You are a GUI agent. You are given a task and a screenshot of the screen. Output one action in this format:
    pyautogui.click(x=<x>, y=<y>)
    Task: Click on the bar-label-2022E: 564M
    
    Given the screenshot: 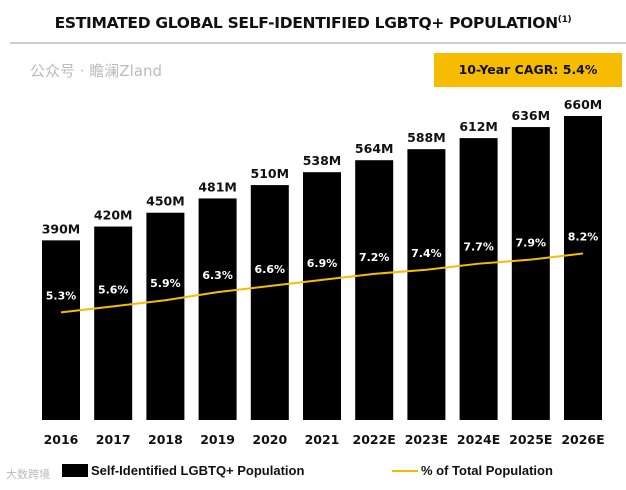 What is the action you would take?
    pyautogui.click(x=374, y=148)
    